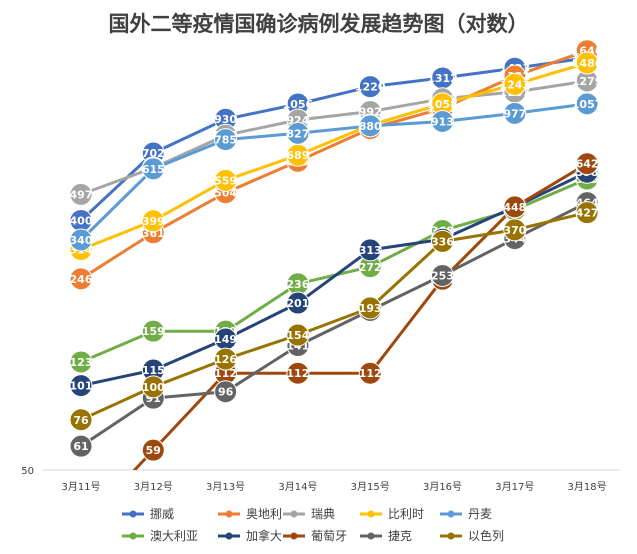 This screenshot has height=554, width=637. I want to click on data-label: 427, so click(587, 213).